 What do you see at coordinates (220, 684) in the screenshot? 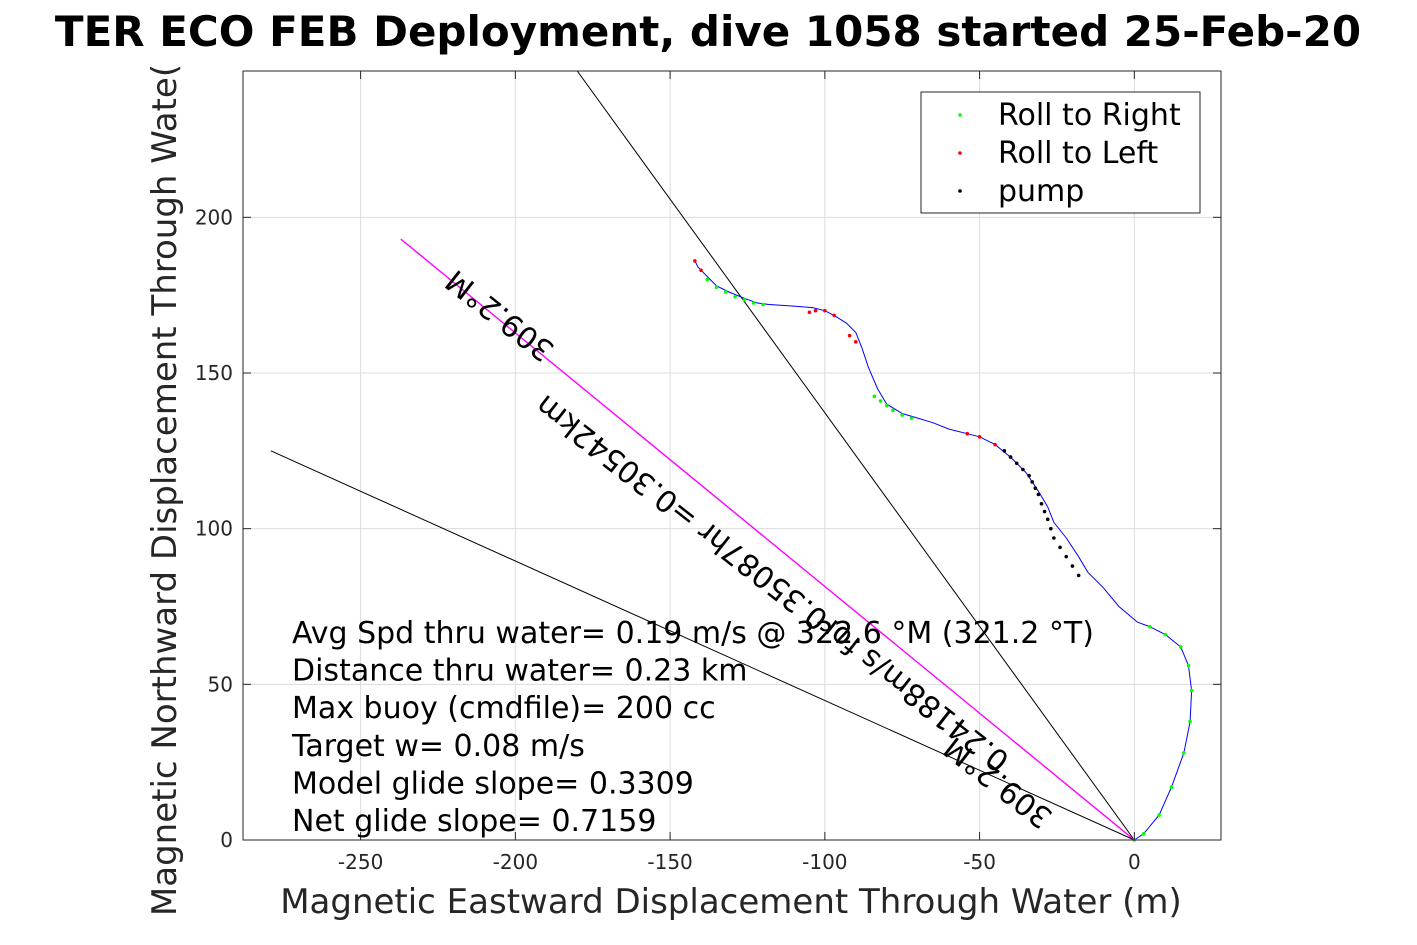
I see `y-tick-label: 50` at bounding box center [220, 684].